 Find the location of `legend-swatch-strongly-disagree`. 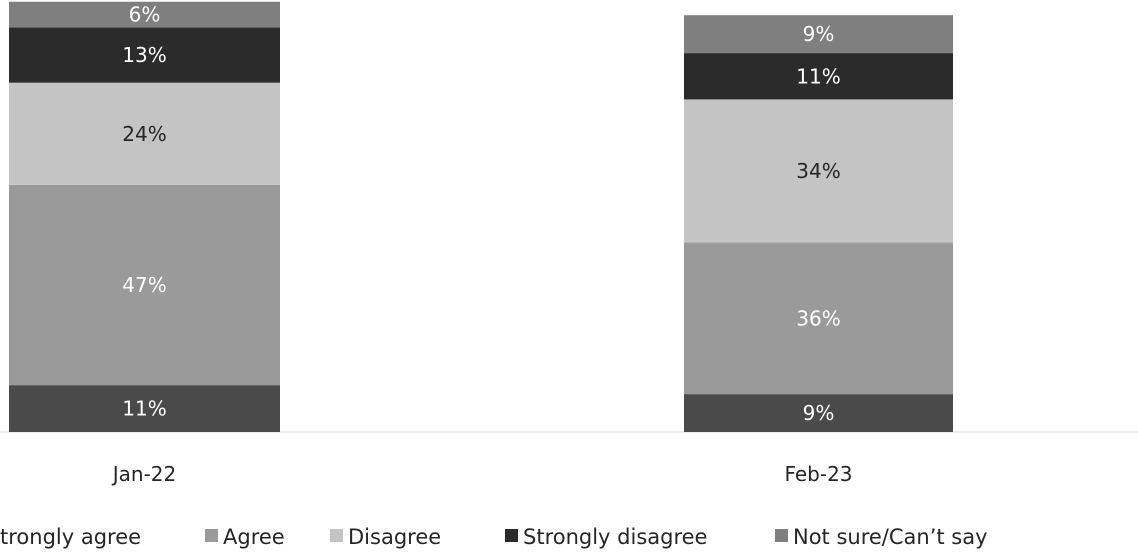

legend-swatch-strongly-disagree is located at coordinates (511, 535).